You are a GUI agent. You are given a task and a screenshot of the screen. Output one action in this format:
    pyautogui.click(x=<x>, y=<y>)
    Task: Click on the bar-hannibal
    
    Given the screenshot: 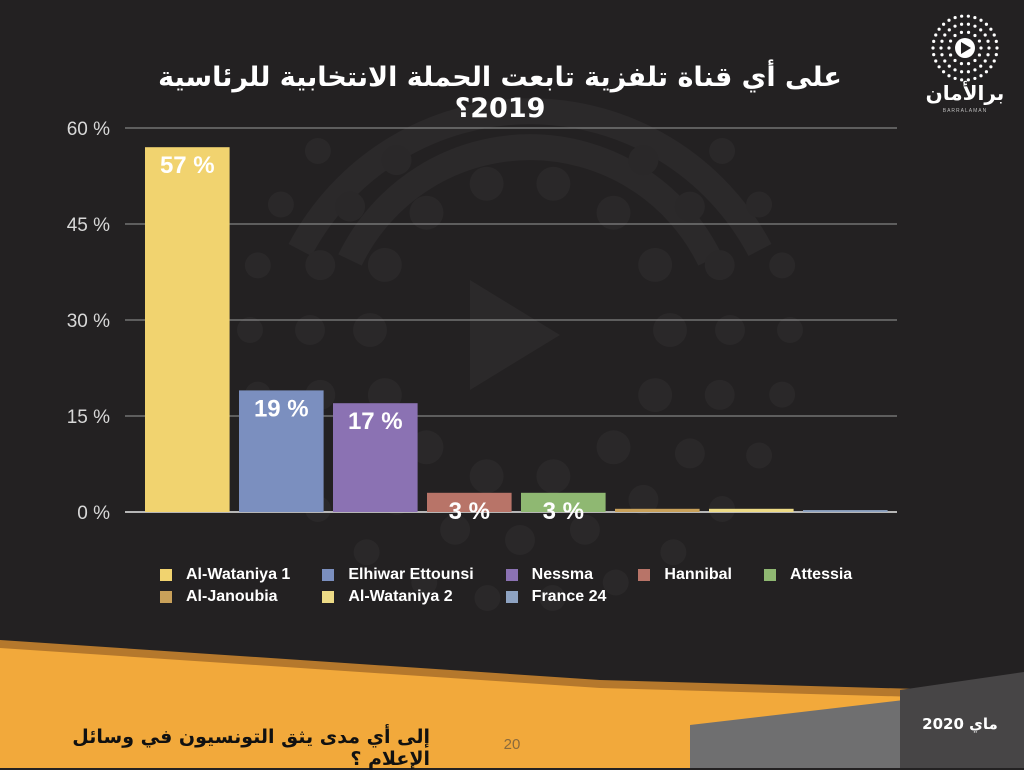 What is the action you would take?
    pyautogui.click(x=469, y=502)
    